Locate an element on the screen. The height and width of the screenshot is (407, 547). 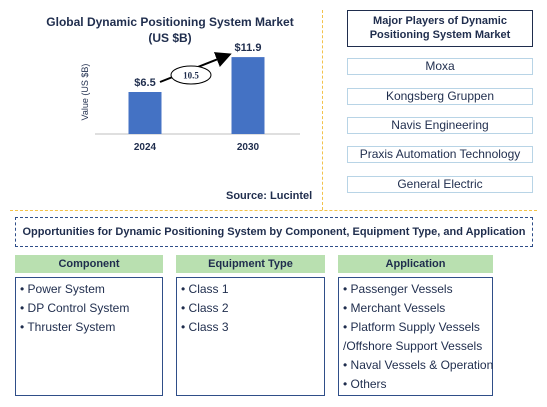
player-ge: General Electric is located at coordinates (440, 184).